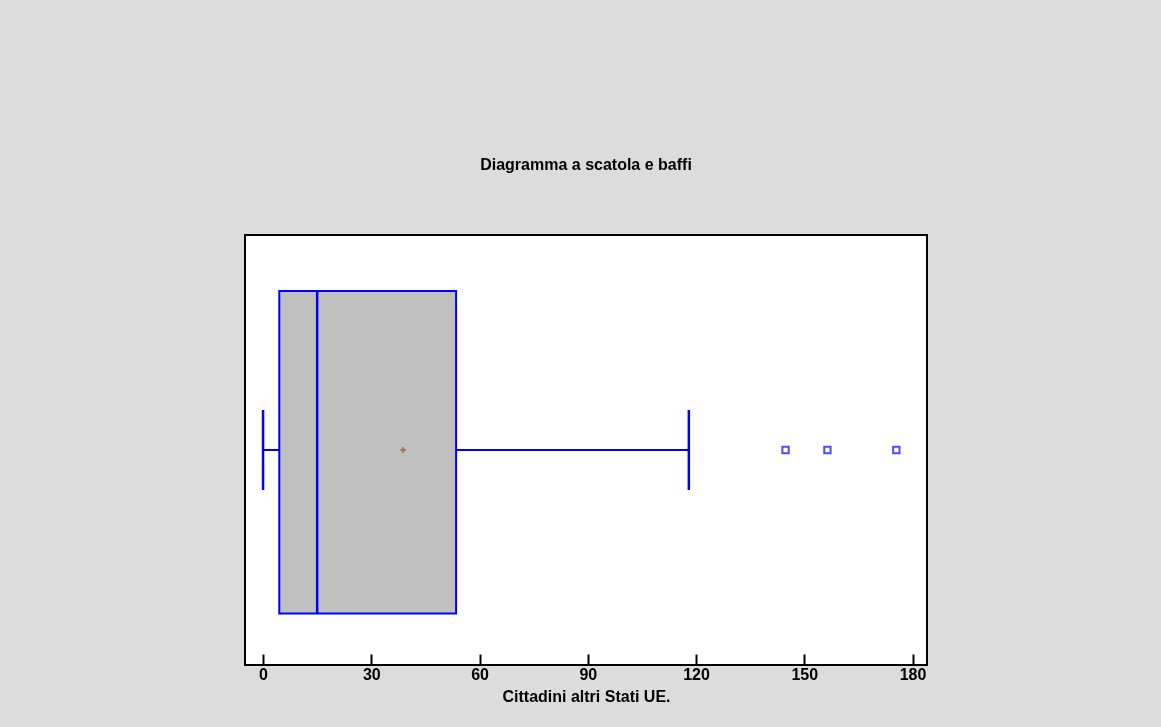  Describe the element at coordinates (371, 674) in the screenshot. I see `x-tick-label: 30` at that location.